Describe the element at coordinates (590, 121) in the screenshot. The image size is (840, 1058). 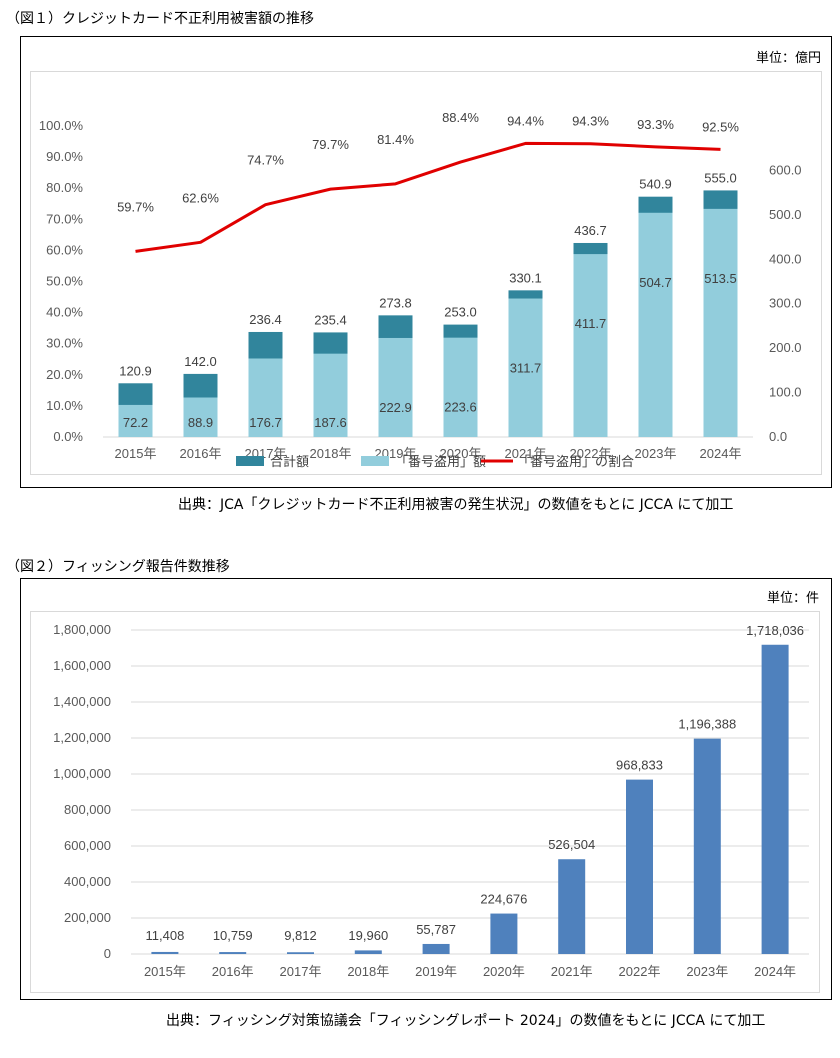
I see `ratio-label: 94.3%` at that location.